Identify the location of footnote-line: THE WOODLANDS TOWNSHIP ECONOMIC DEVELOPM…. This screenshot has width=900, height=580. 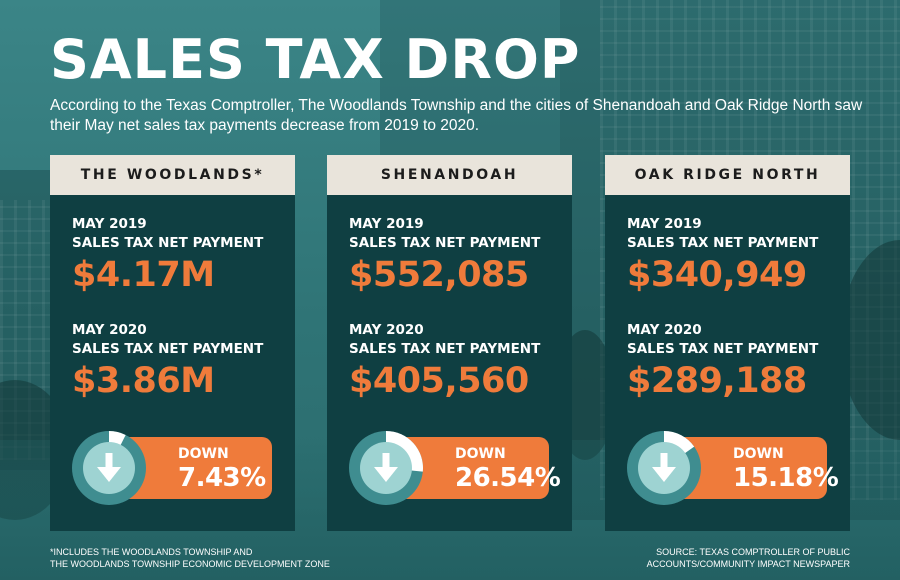
(190, 564).